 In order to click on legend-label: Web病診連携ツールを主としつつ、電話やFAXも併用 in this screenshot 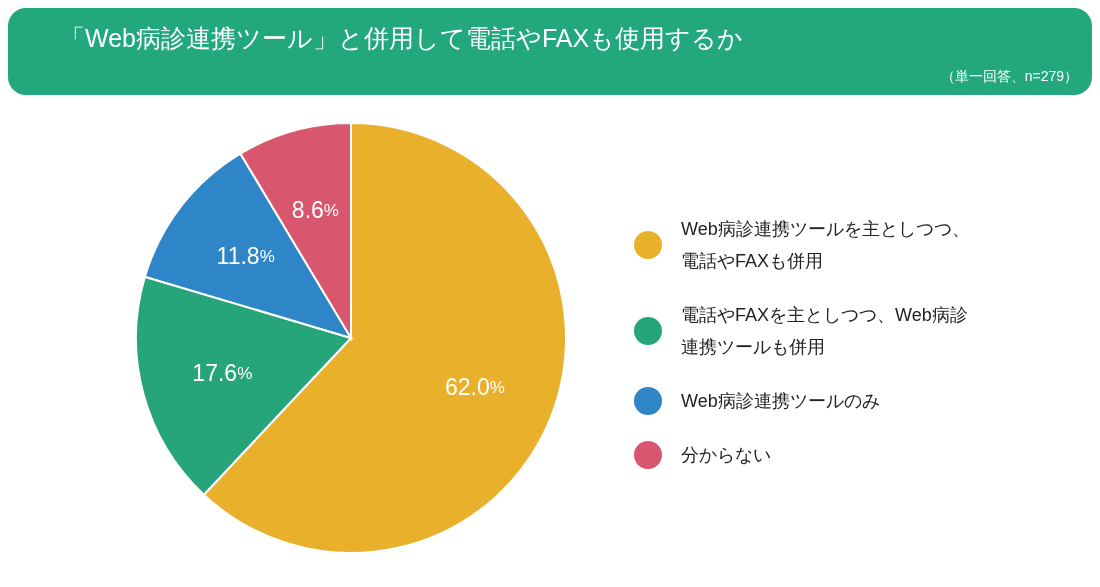, I will do `click(826, 245)`.